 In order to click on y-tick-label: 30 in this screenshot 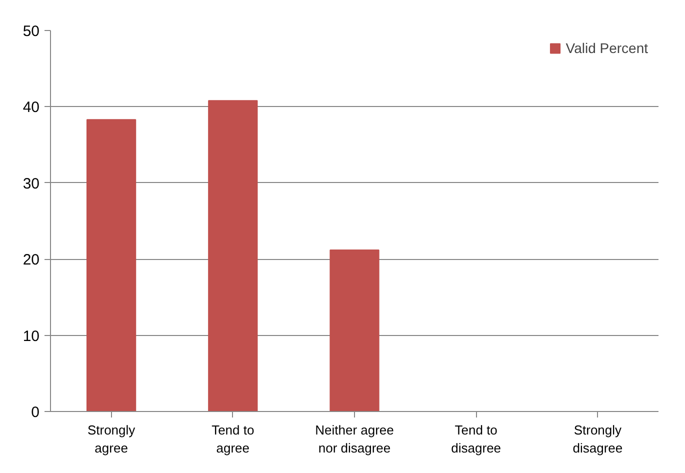, I will do `click(31, 183)`.